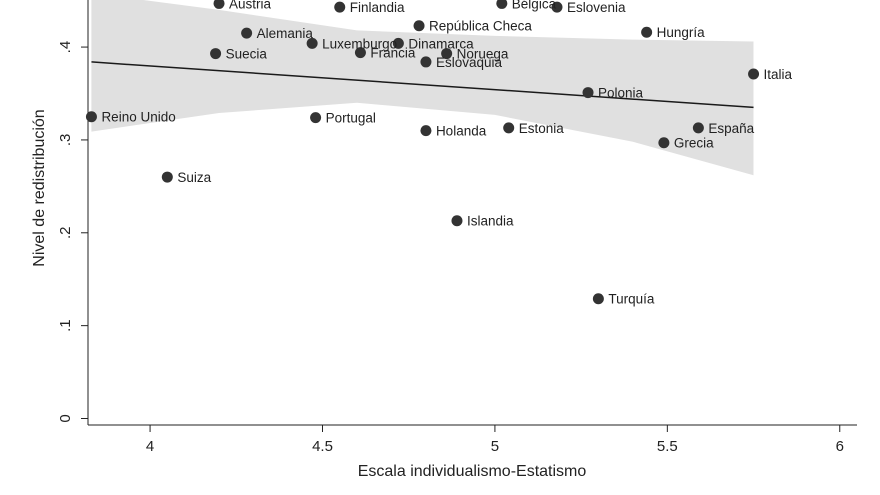 The image size is (880, 495). What do you see at coordinates (39, 187) in the screenshot?
I see `y-axis-title: Nivel de redistribución` at bounding box center [39, 187].